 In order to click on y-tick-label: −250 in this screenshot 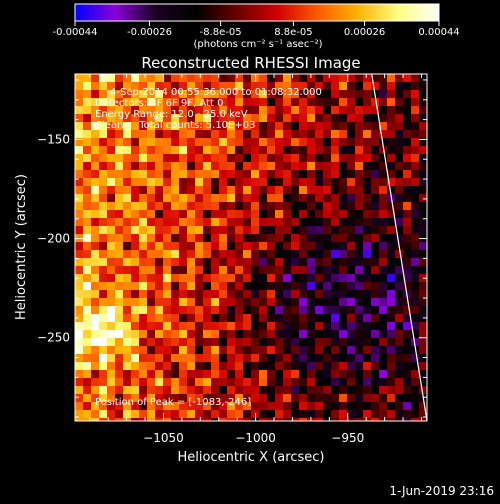, I will do `click(53, 338)`.